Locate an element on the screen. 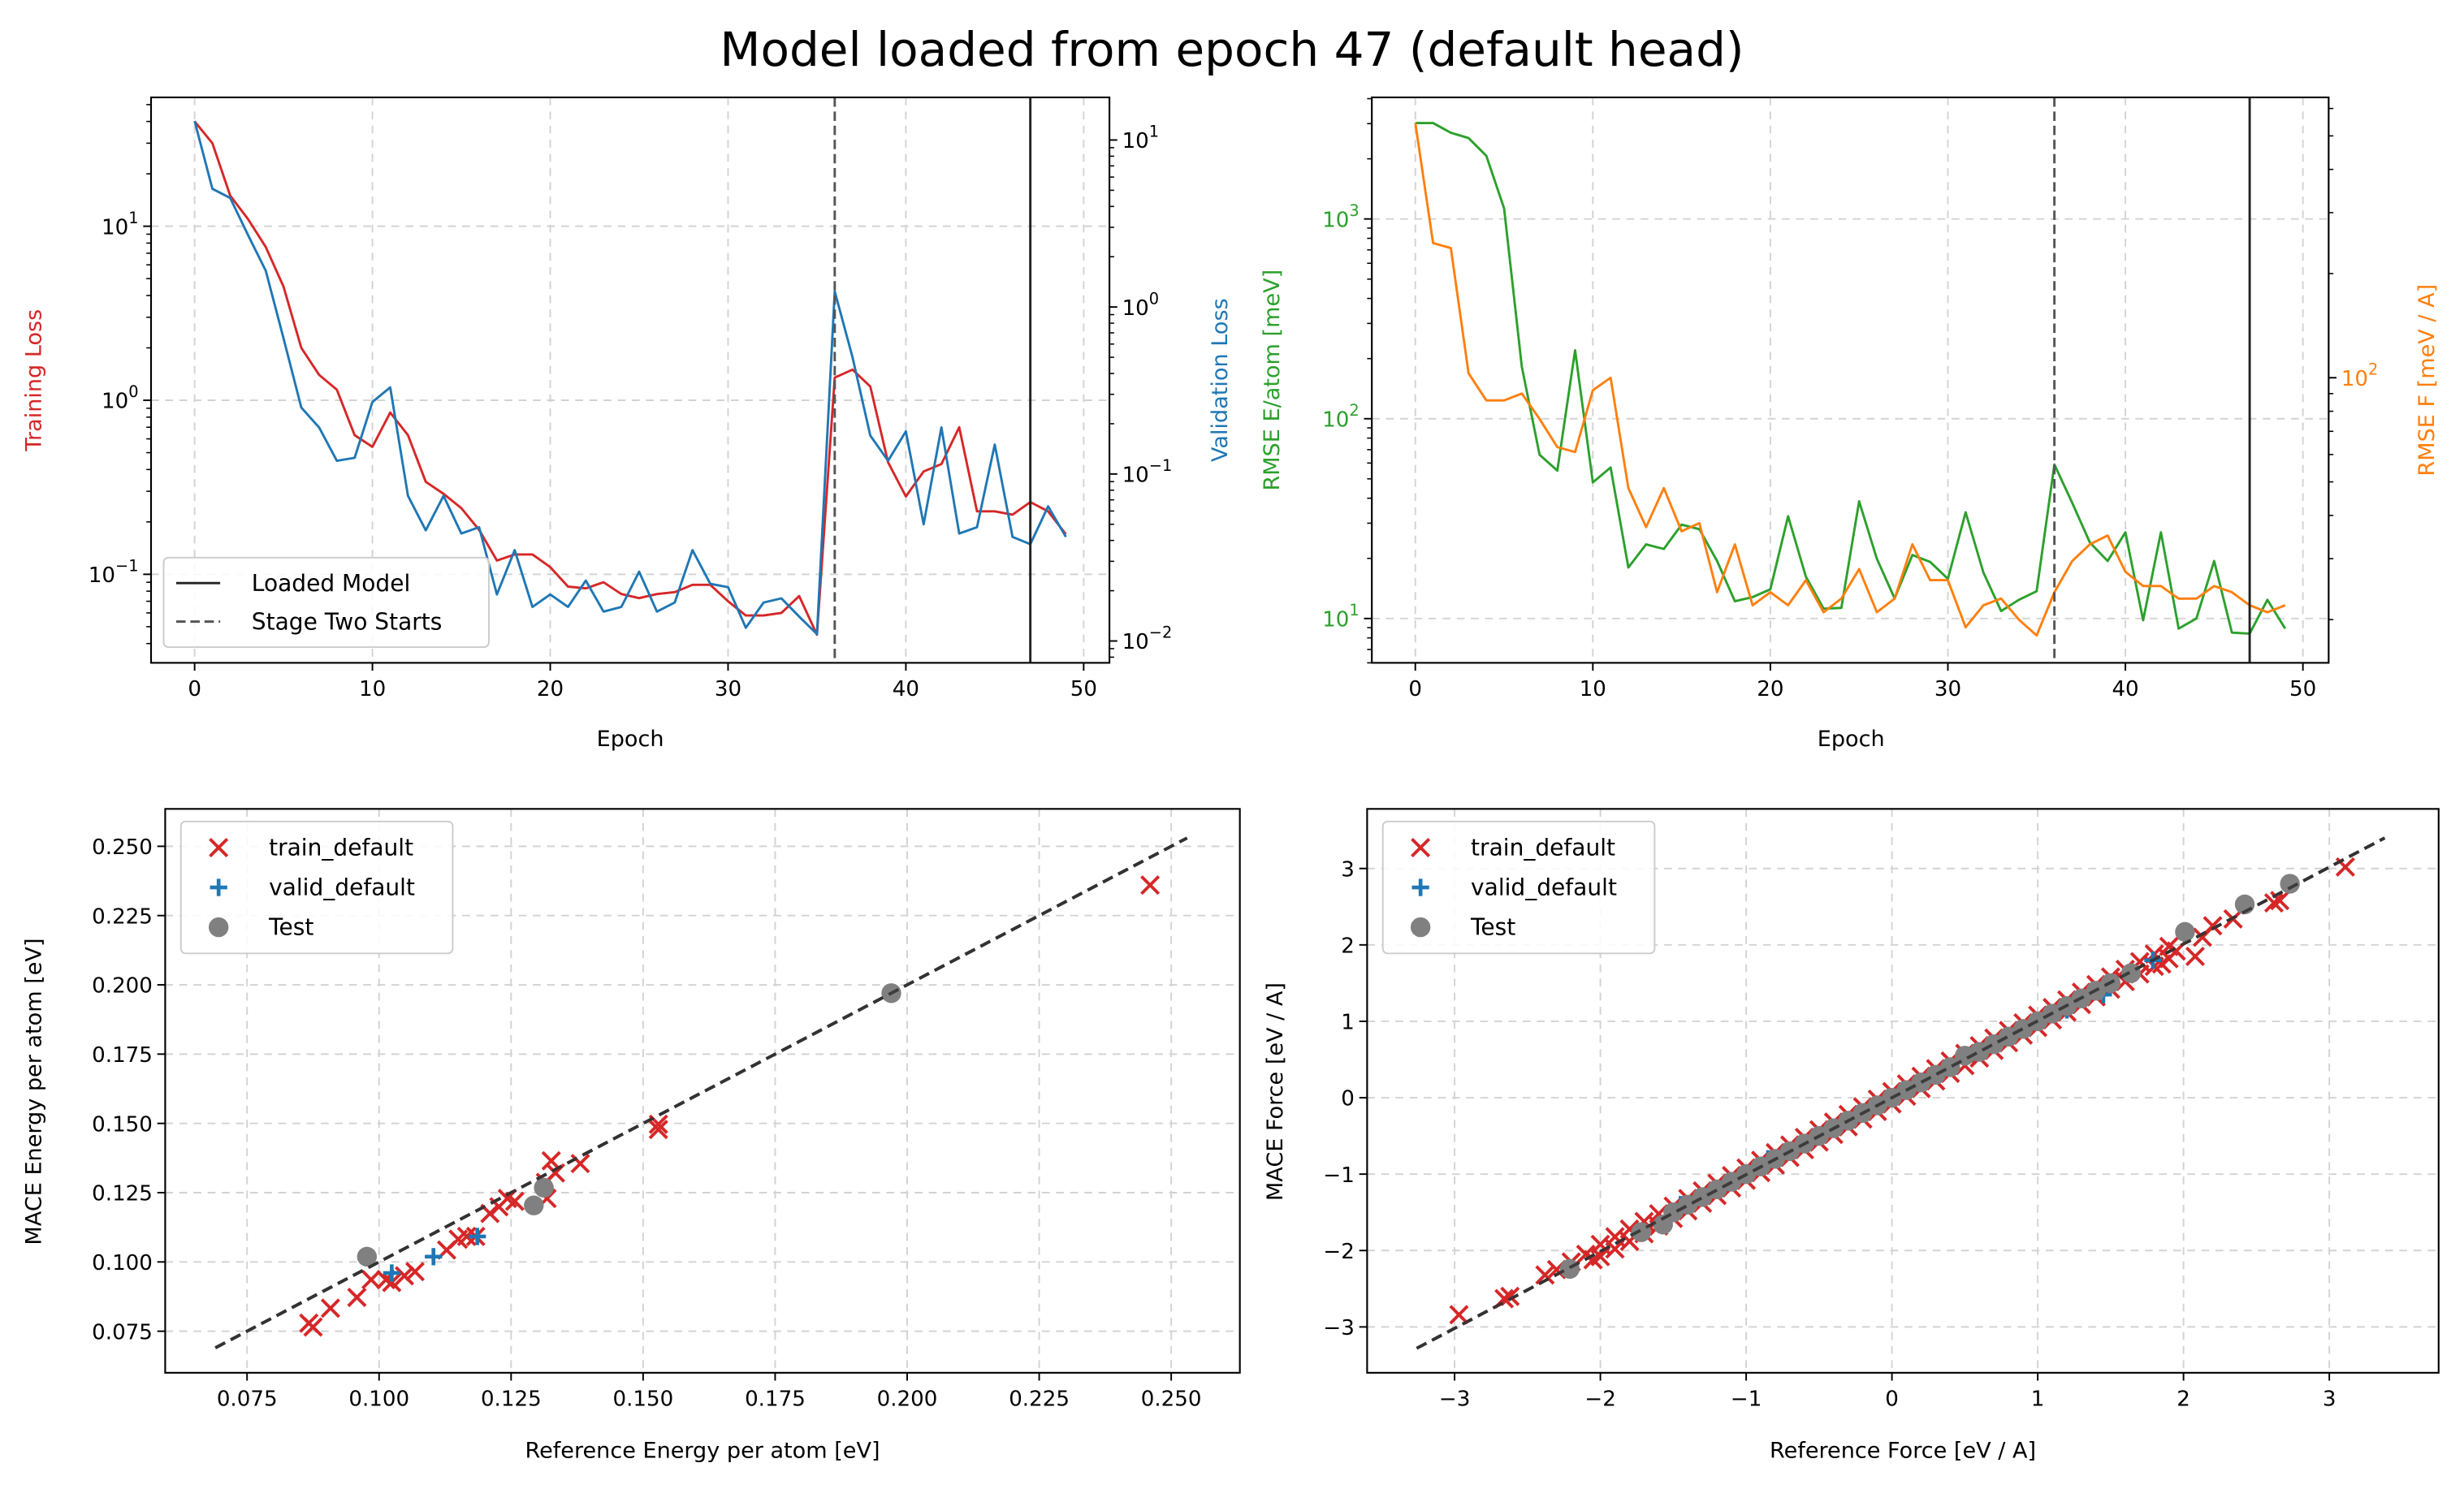 The width and height of the screenshot is (2464, 1489). legend-item: train_default is located at coordinates (311, 848).